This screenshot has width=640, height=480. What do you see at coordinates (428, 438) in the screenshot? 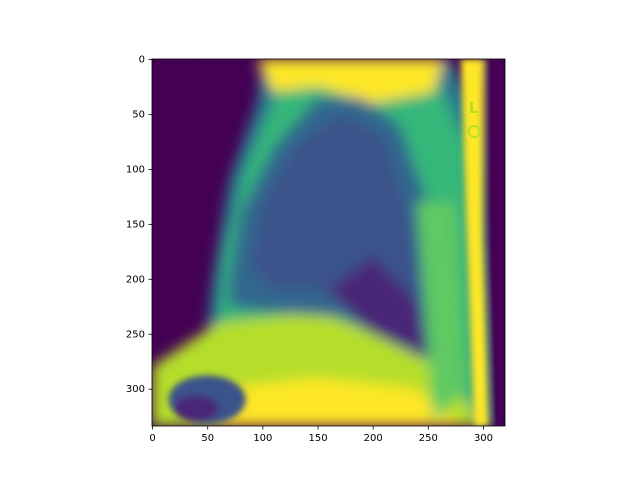
I see `x-tick-label: 250` at bounding box center [428, 438].